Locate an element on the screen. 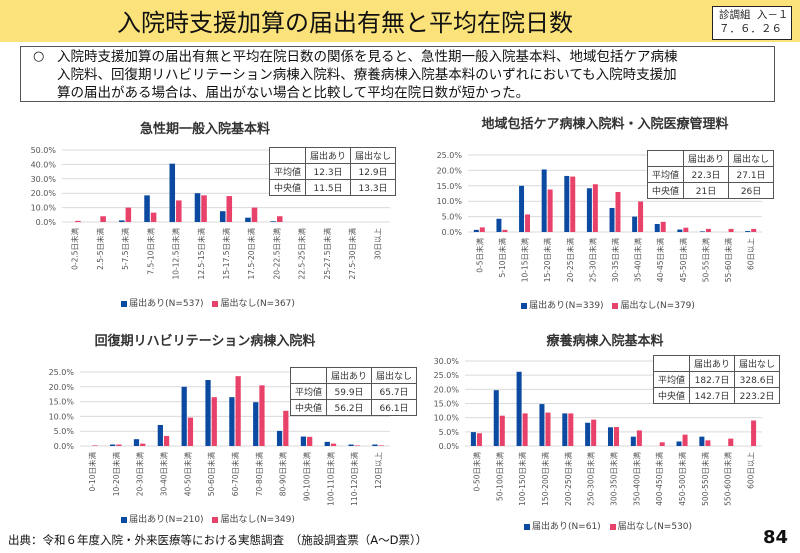 The width and height of the screenshot is (800, 553). x-tick-label: 200-250日未満 is located at coordinates (568, 479).